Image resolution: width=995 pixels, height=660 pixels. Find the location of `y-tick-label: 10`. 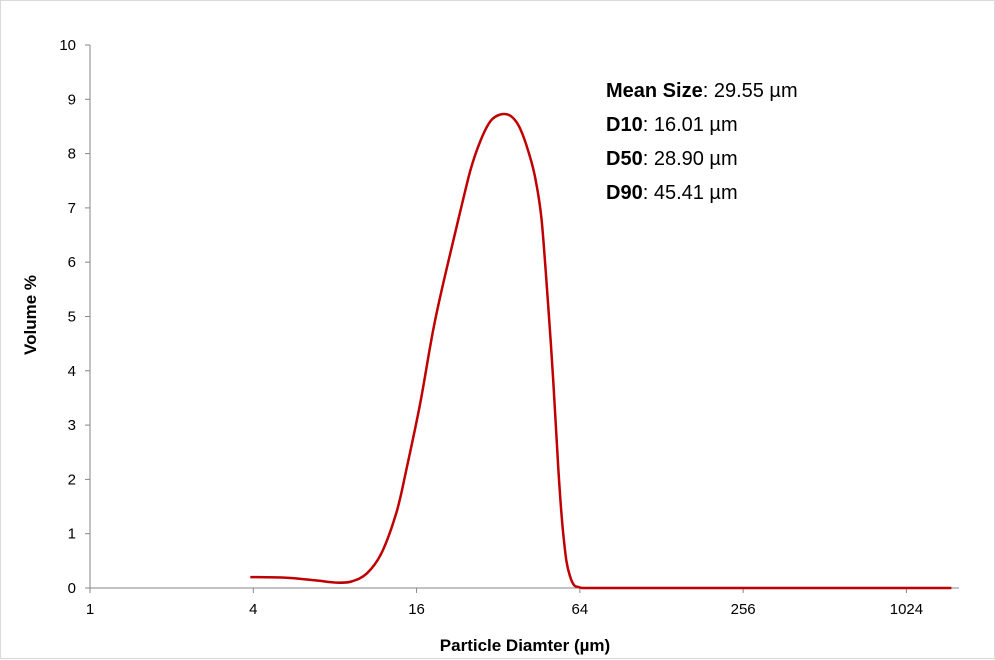

y-tick-label: 10 is located at coordinates (67, 45).